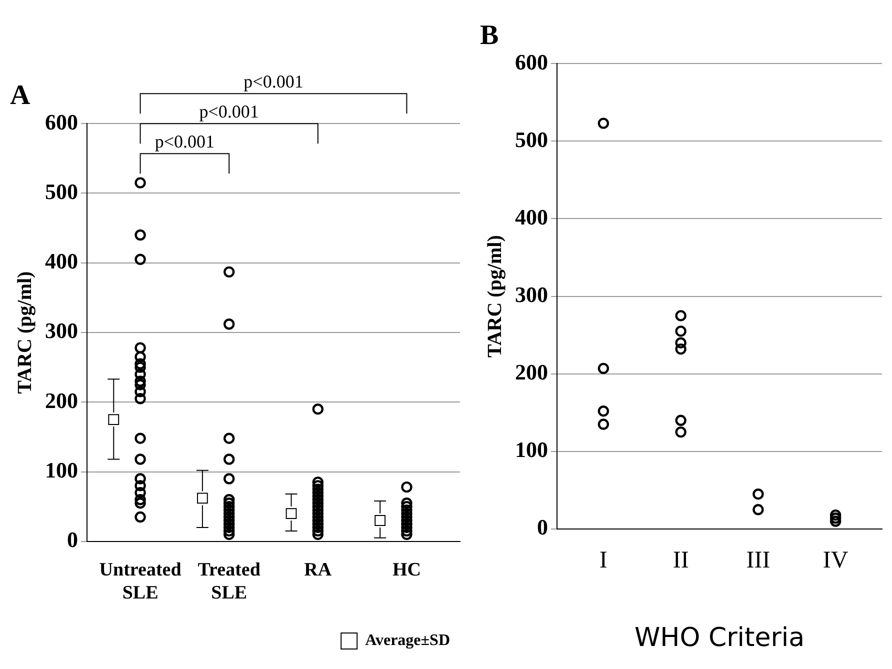 The width and height of the screenshot is (892, 669). Describe the element at coordinates (719, 638) in the screenshot. I see `x-axis-title: WHO Criteria` at that location.